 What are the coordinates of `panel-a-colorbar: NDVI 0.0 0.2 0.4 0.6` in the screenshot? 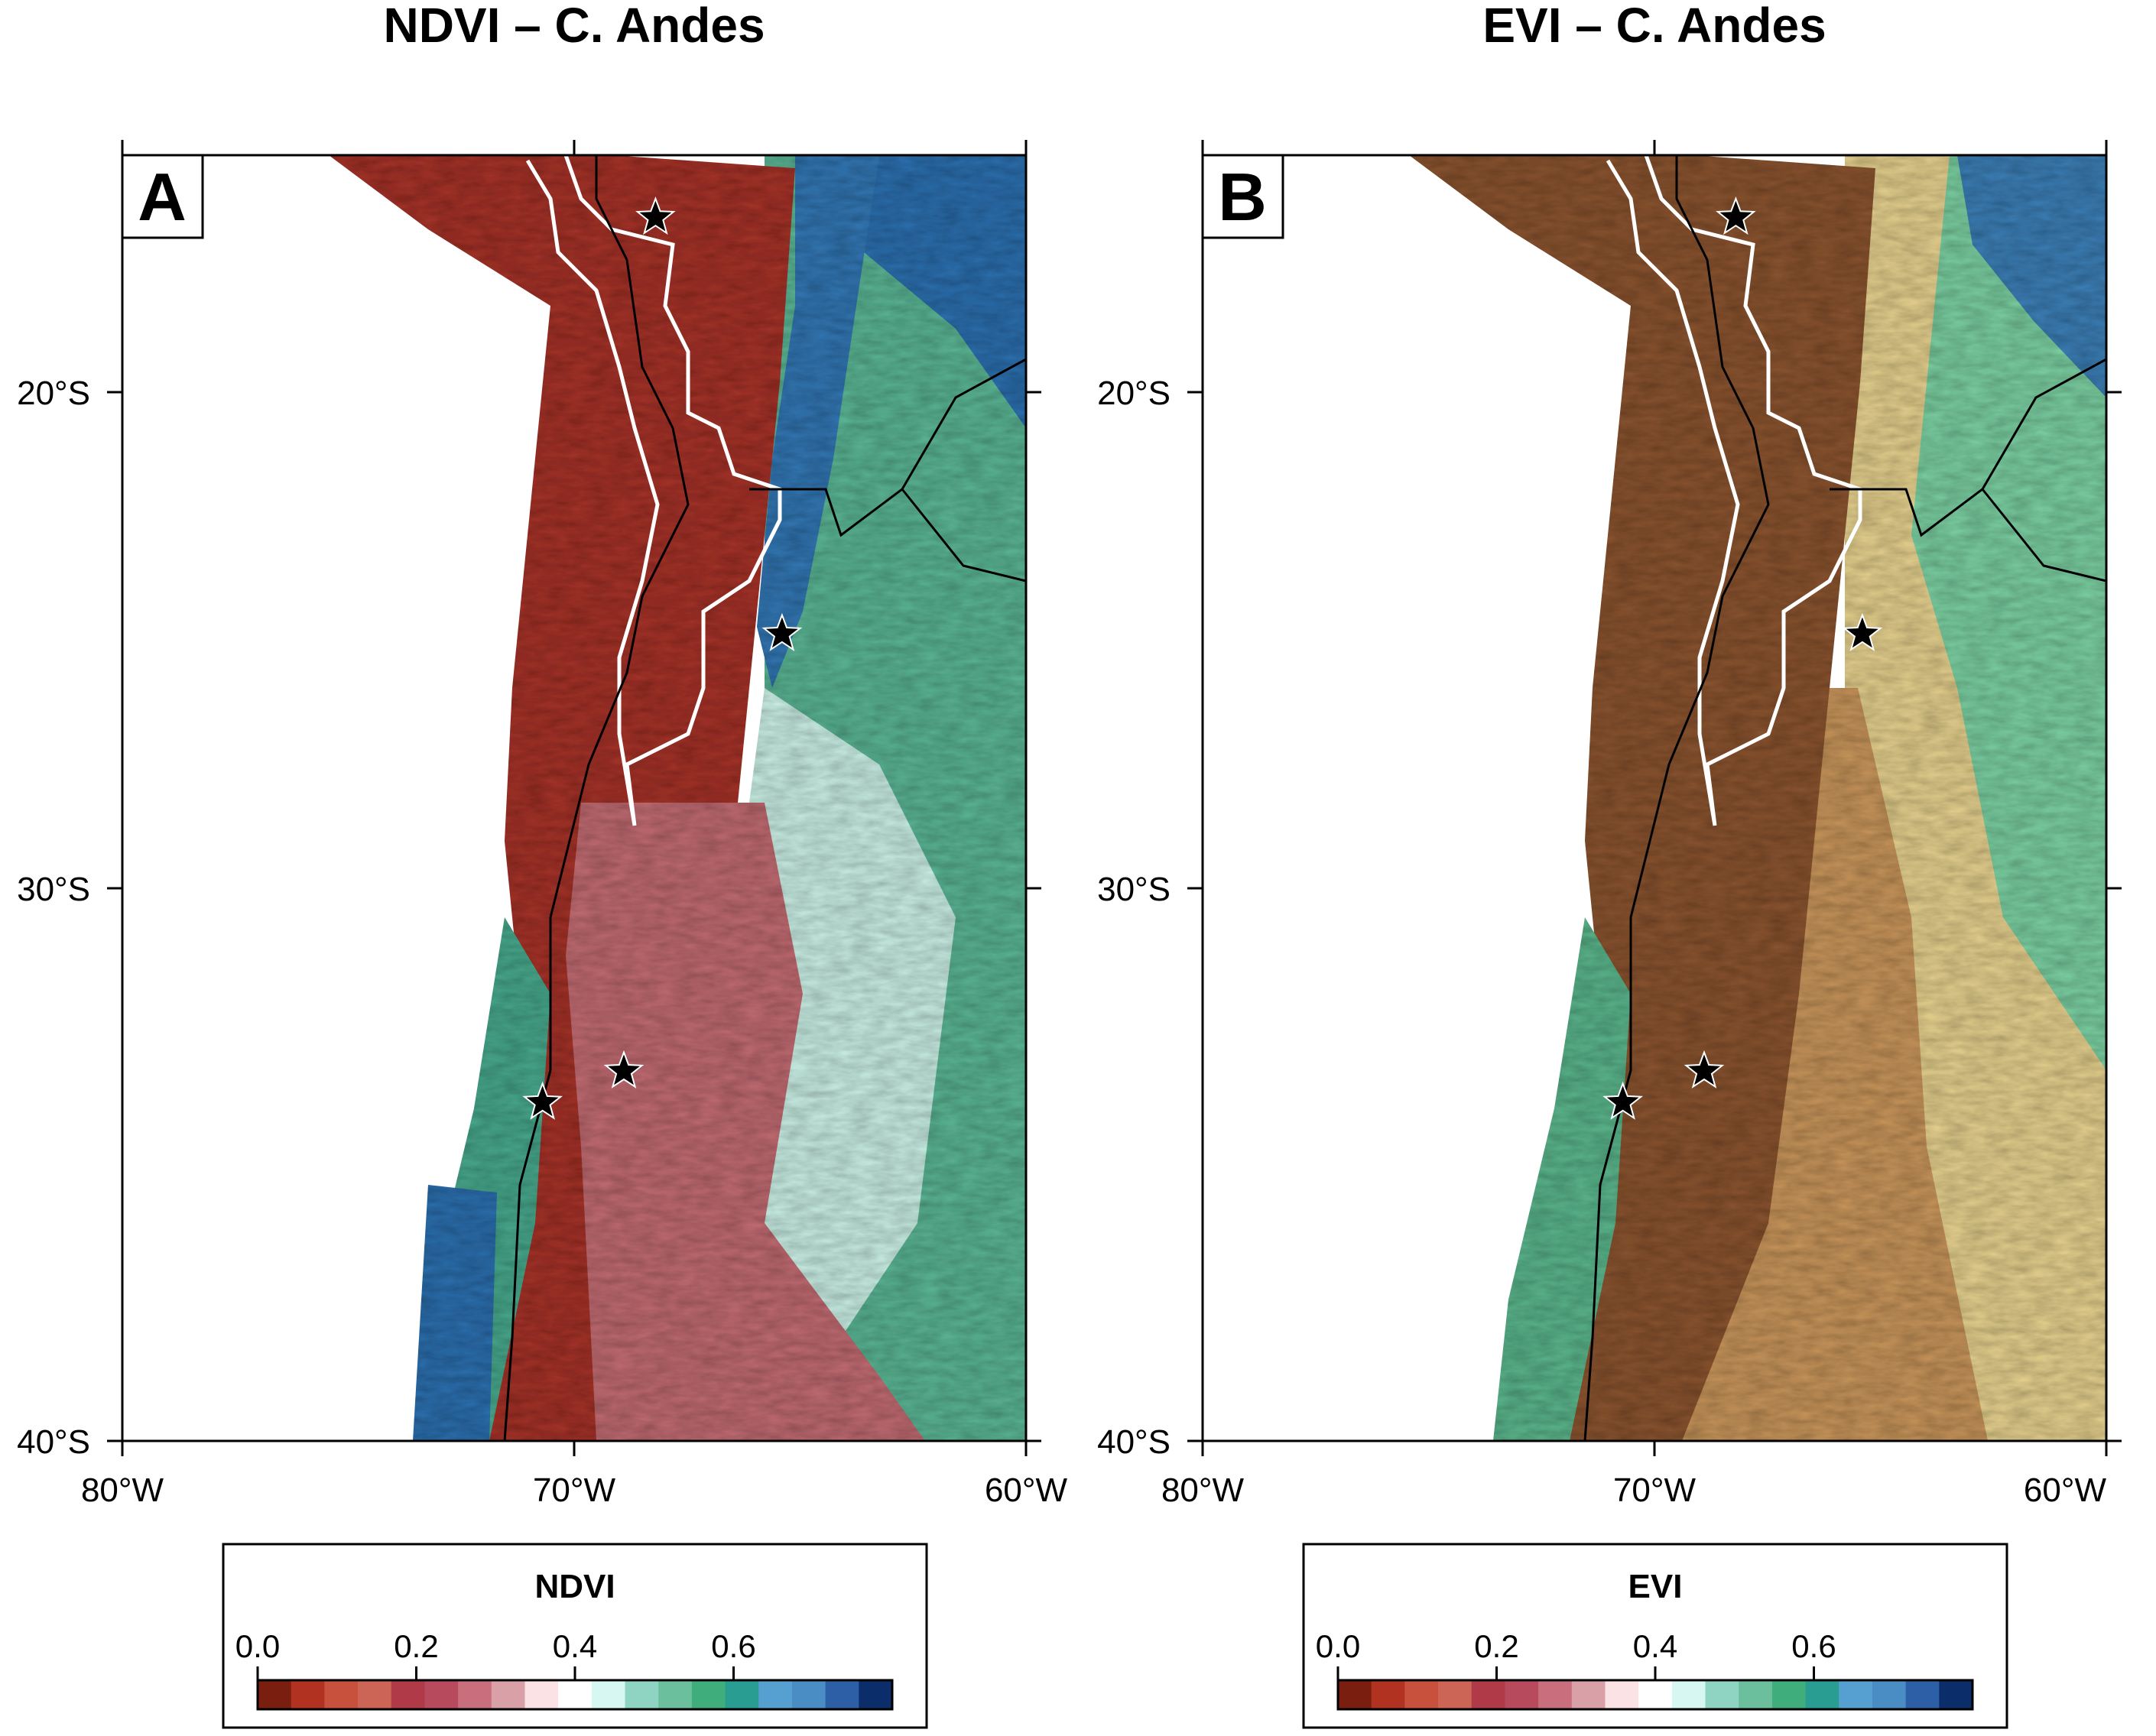 It's located at (575, 1636).